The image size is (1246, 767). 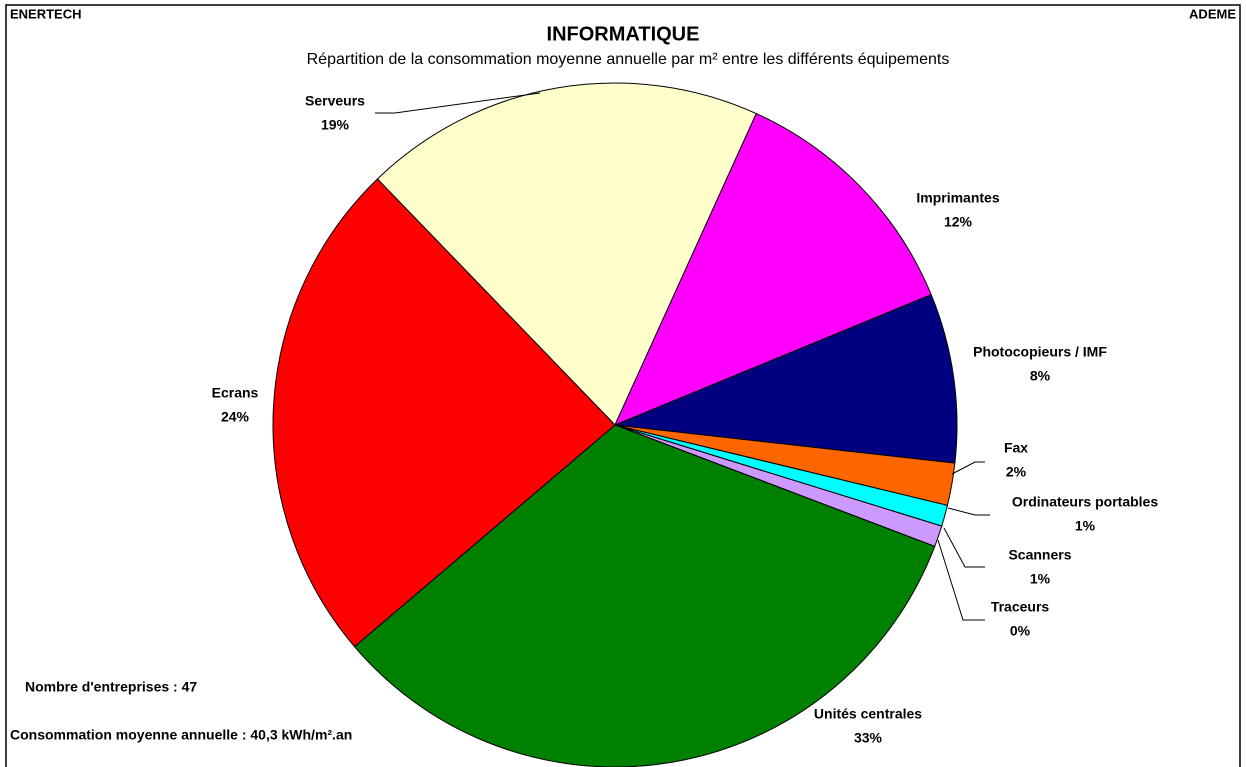 What do you see at coordinates (1040, 352) in the screenshot?
I see `slice-label: Photocopieurs / IMF` at bounding box center [1040, 352].